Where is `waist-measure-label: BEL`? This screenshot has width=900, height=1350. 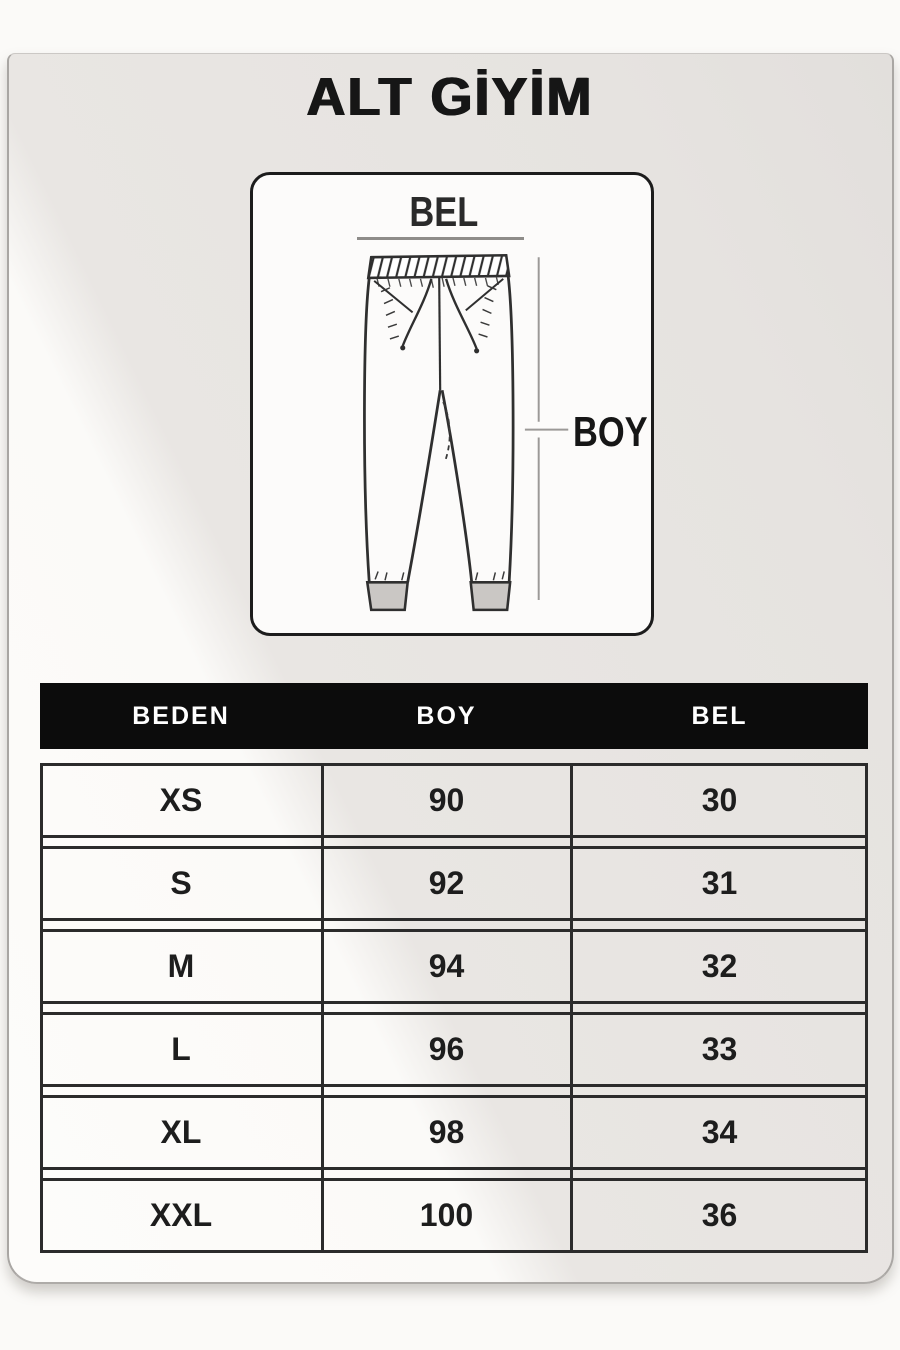 waist-measure-label: BEL is located at coordinates (444, 211).